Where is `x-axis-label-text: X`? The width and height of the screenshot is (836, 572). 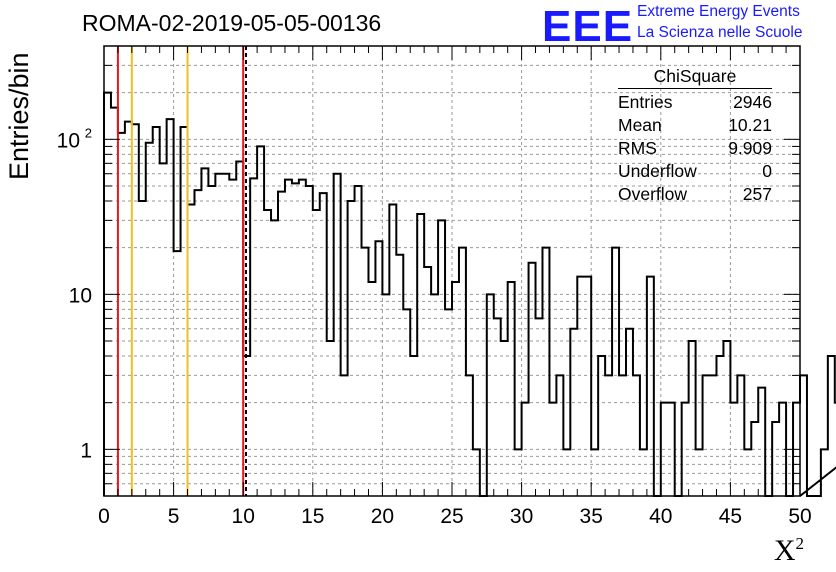
x-axis-label-text: X is located at coordinates (784, 550).